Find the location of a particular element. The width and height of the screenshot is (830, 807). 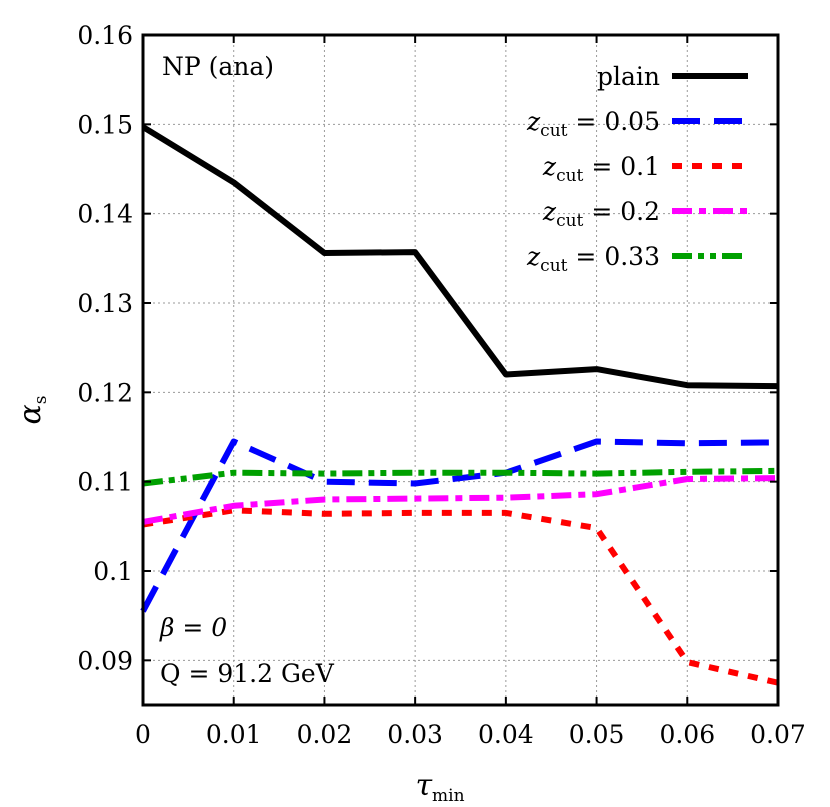

annotation-np-ana: NP (ana) is located at coordinates (218, 66).